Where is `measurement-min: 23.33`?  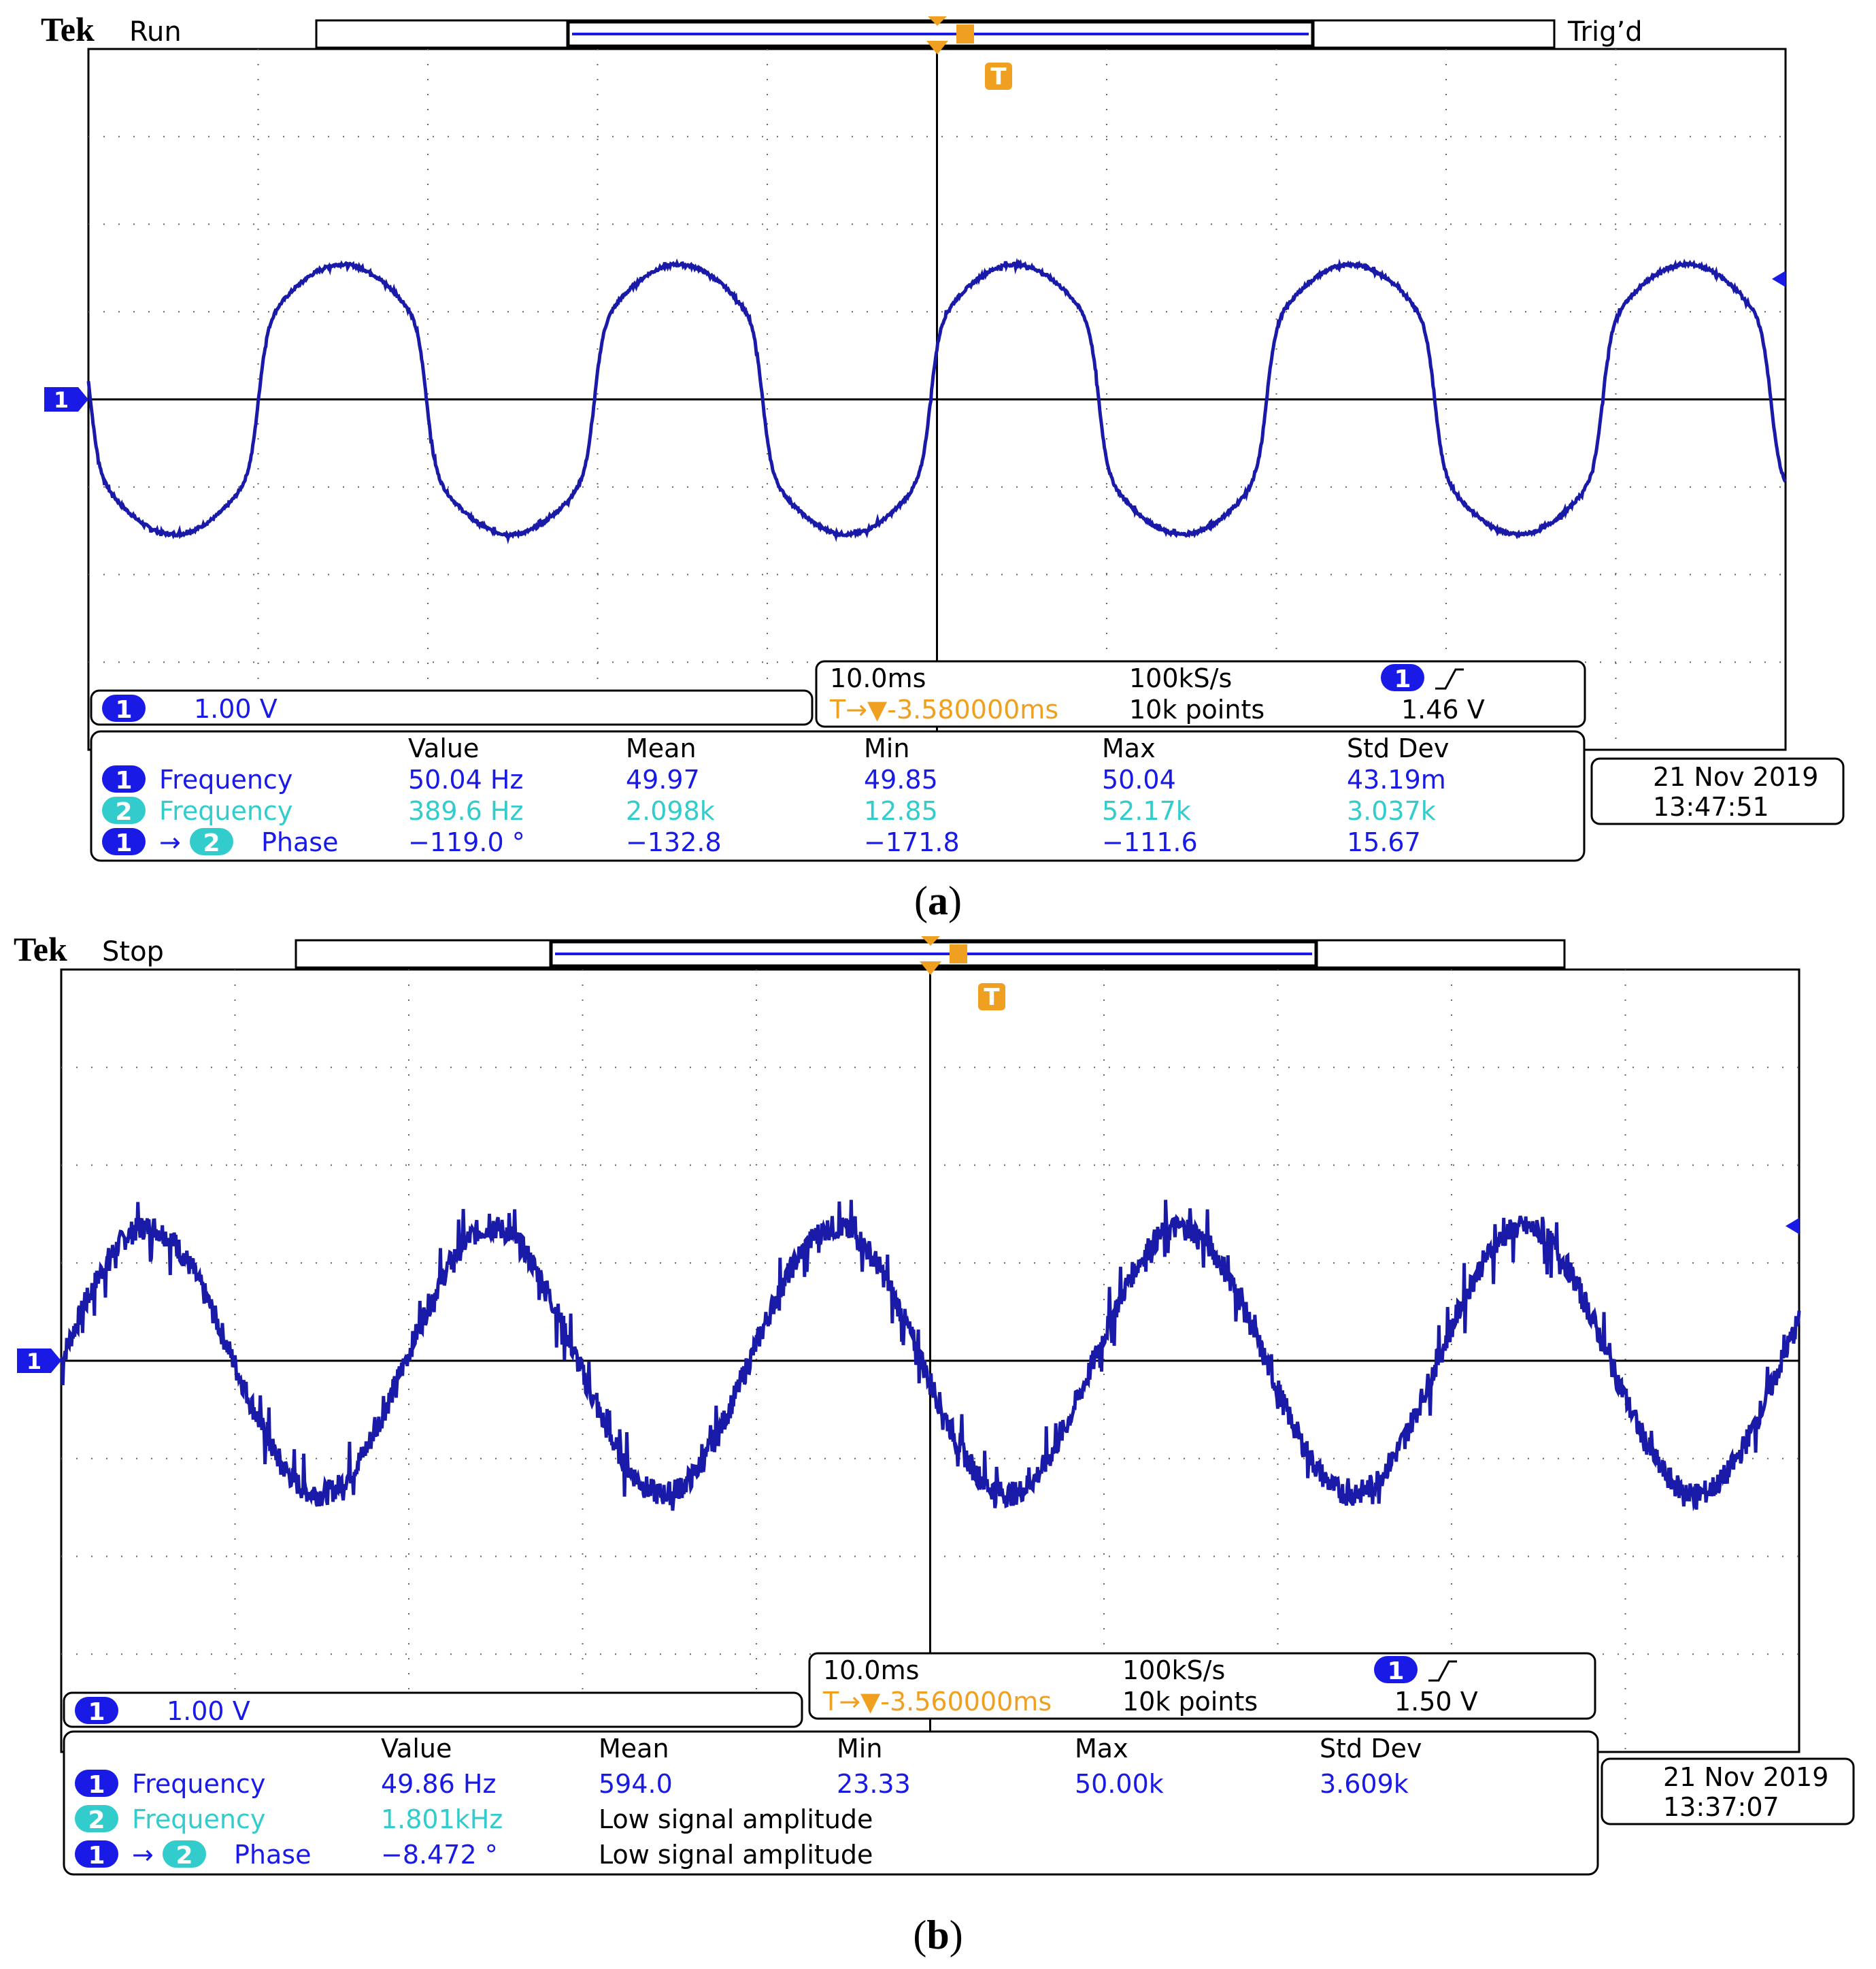 measurement-min: 23.33 is located at coordinates (874, 1784).